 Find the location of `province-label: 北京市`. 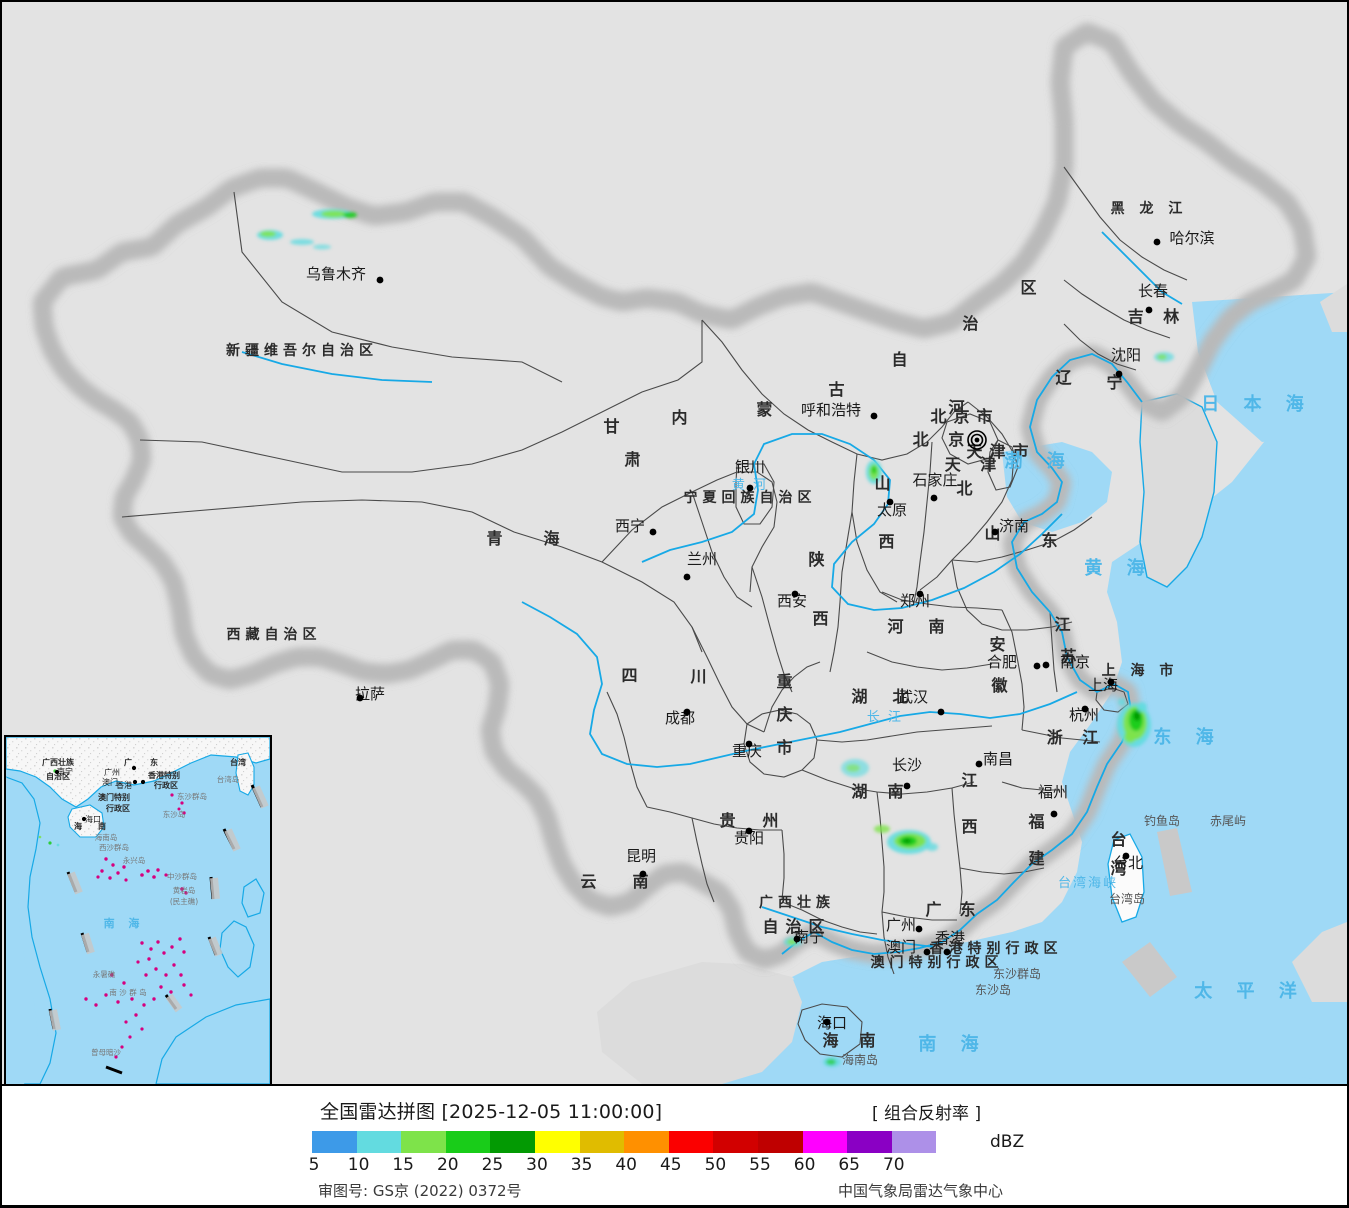

province-label: 北京市 is located at coordinates (964, 416).